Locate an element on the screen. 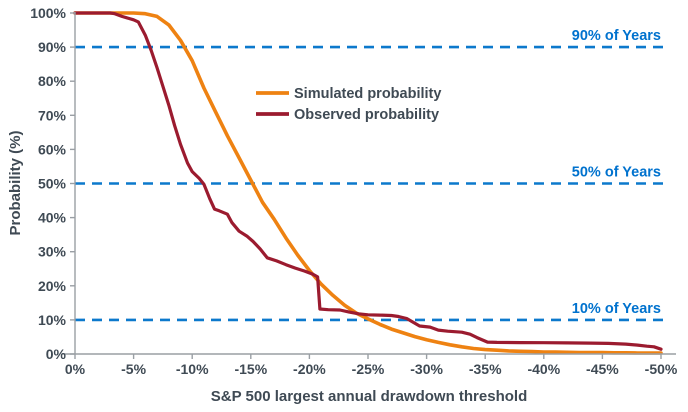 The image size is (688, 412). x-tick-label--25%: -25% is located at coordinates (368, 369).